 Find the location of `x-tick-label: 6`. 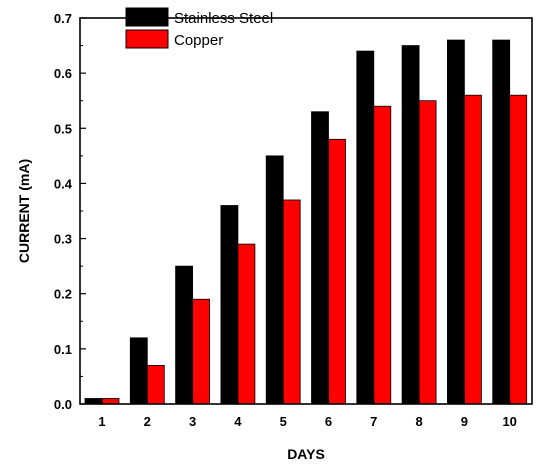

x-tick-label: 6 is located at coordinates (328, 421).